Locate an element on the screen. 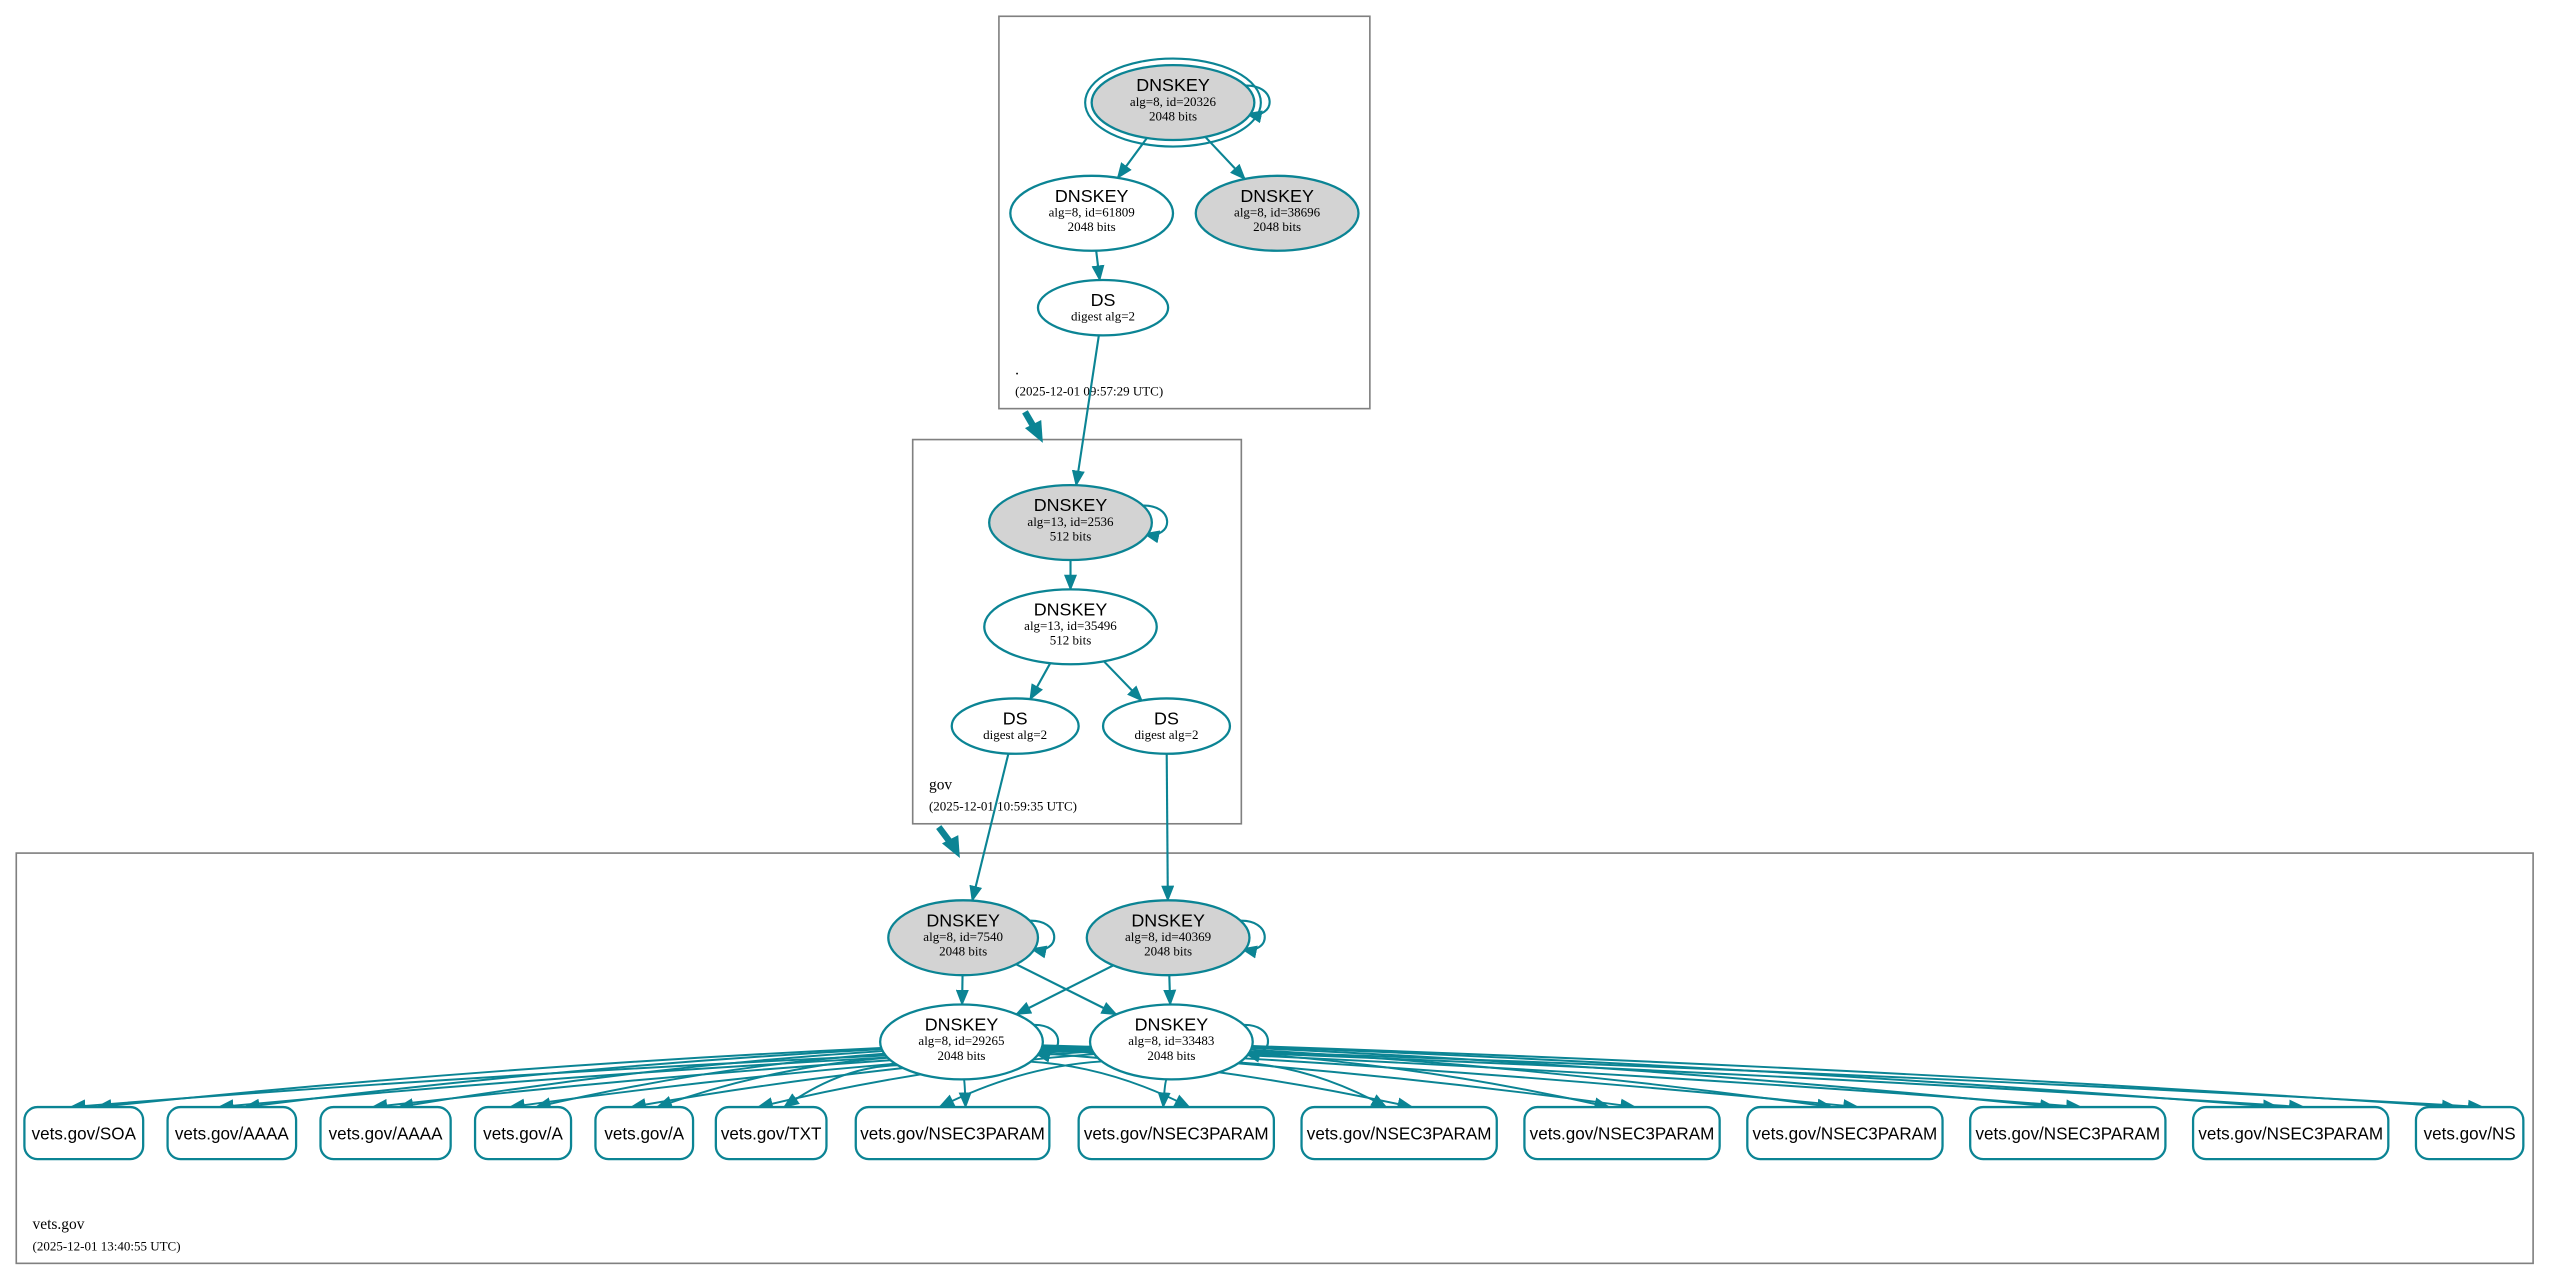 This screenshot has width=2551, height=1278. edge-r61809-rDS is located at coordinates (1098, 266).